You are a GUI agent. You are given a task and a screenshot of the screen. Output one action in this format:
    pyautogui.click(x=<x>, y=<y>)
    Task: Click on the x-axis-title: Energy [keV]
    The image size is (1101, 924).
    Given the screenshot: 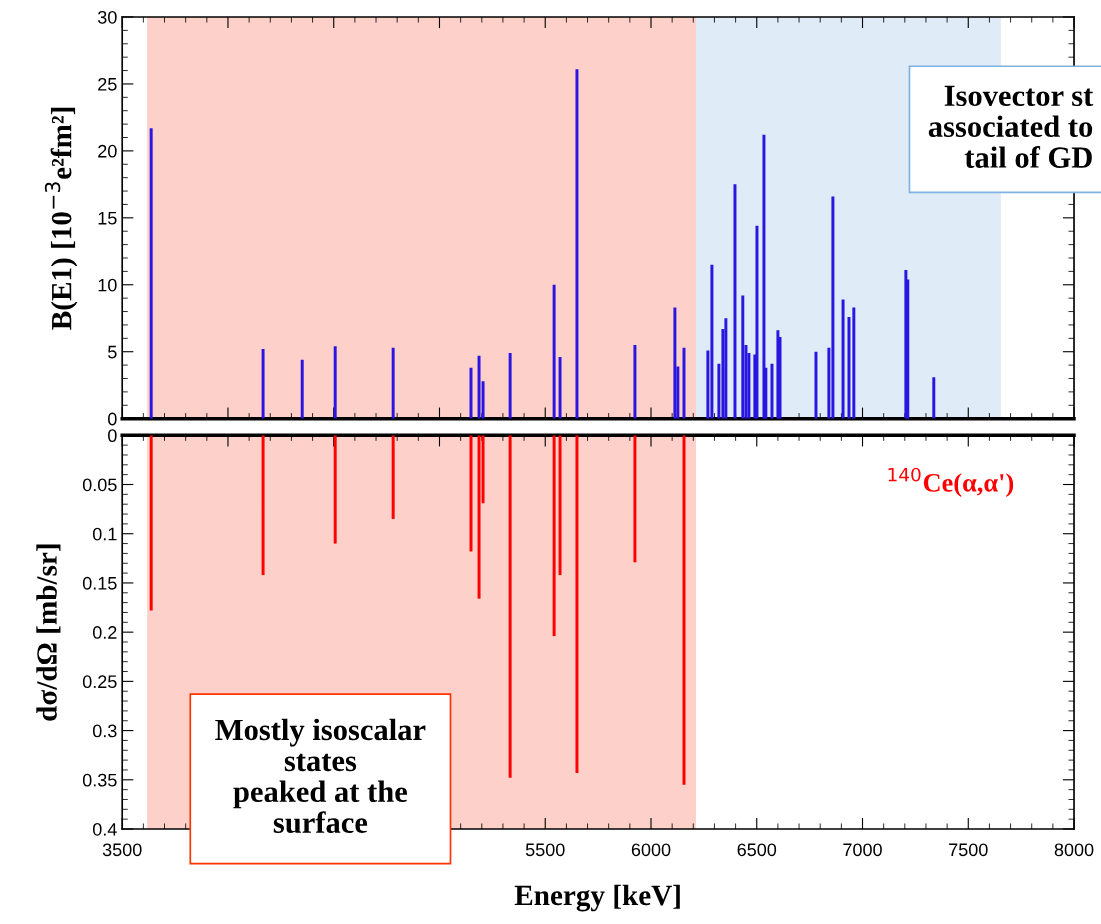 What is the action you would take?
    pyautogui.click(x=597, y=898)
    